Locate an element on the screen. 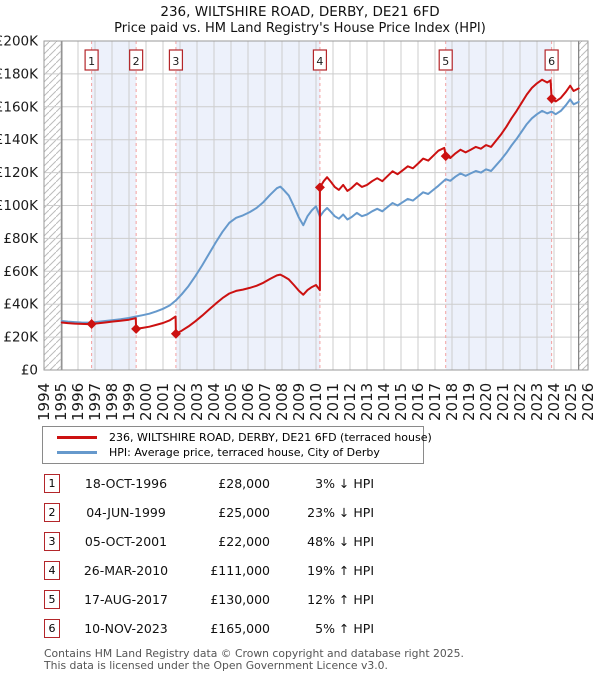 Image resolution: width=600 pixels, height=680 pixels. sale-price: £111,000 is located at coordinates (240, 570).